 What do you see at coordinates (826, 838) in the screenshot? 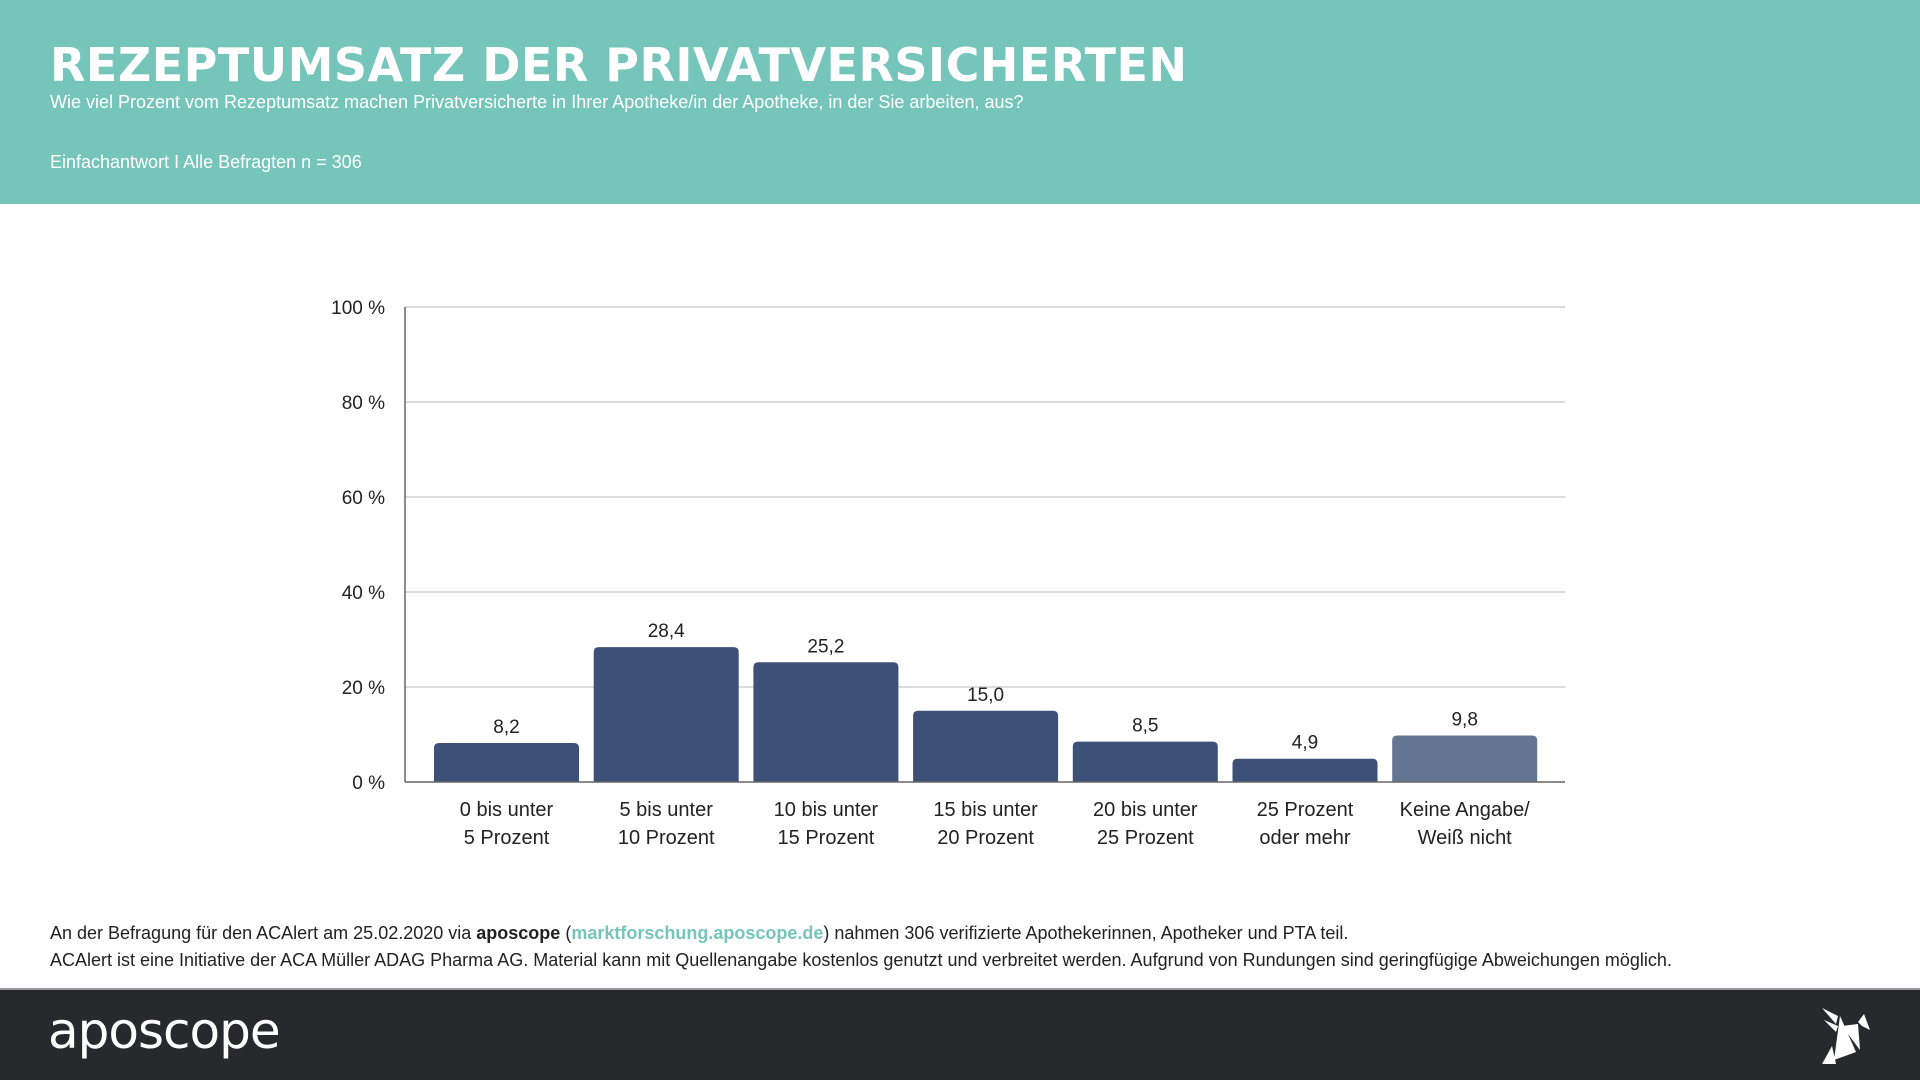
I see `x-tick-label: 15 Prozent` at bounding box center [826, 838].